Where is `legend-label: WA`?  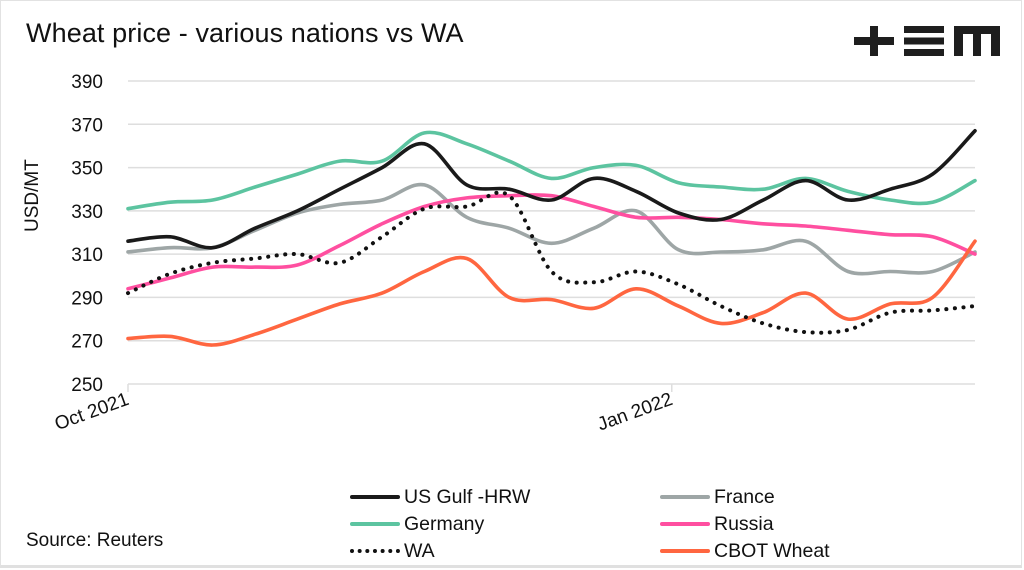
legend-label: WA is located at coordinates (419, 550).